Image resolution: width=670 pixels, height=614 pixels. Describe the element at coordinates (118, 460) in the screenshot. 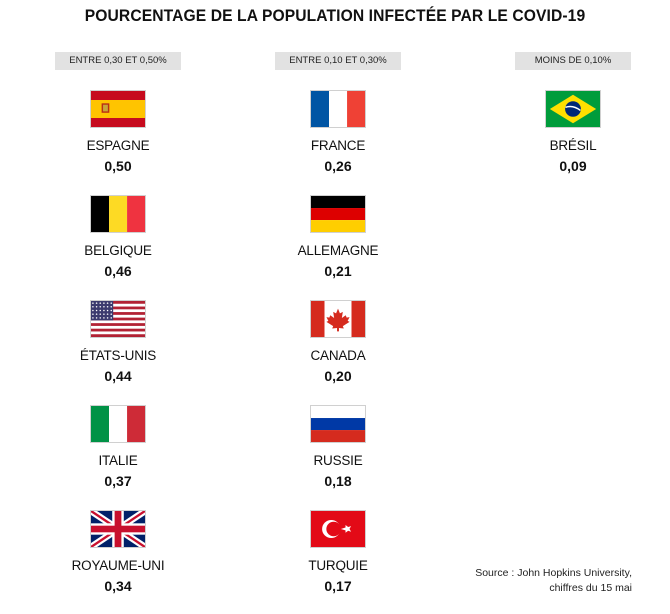

I see `country-name: ITALIE` at that location.